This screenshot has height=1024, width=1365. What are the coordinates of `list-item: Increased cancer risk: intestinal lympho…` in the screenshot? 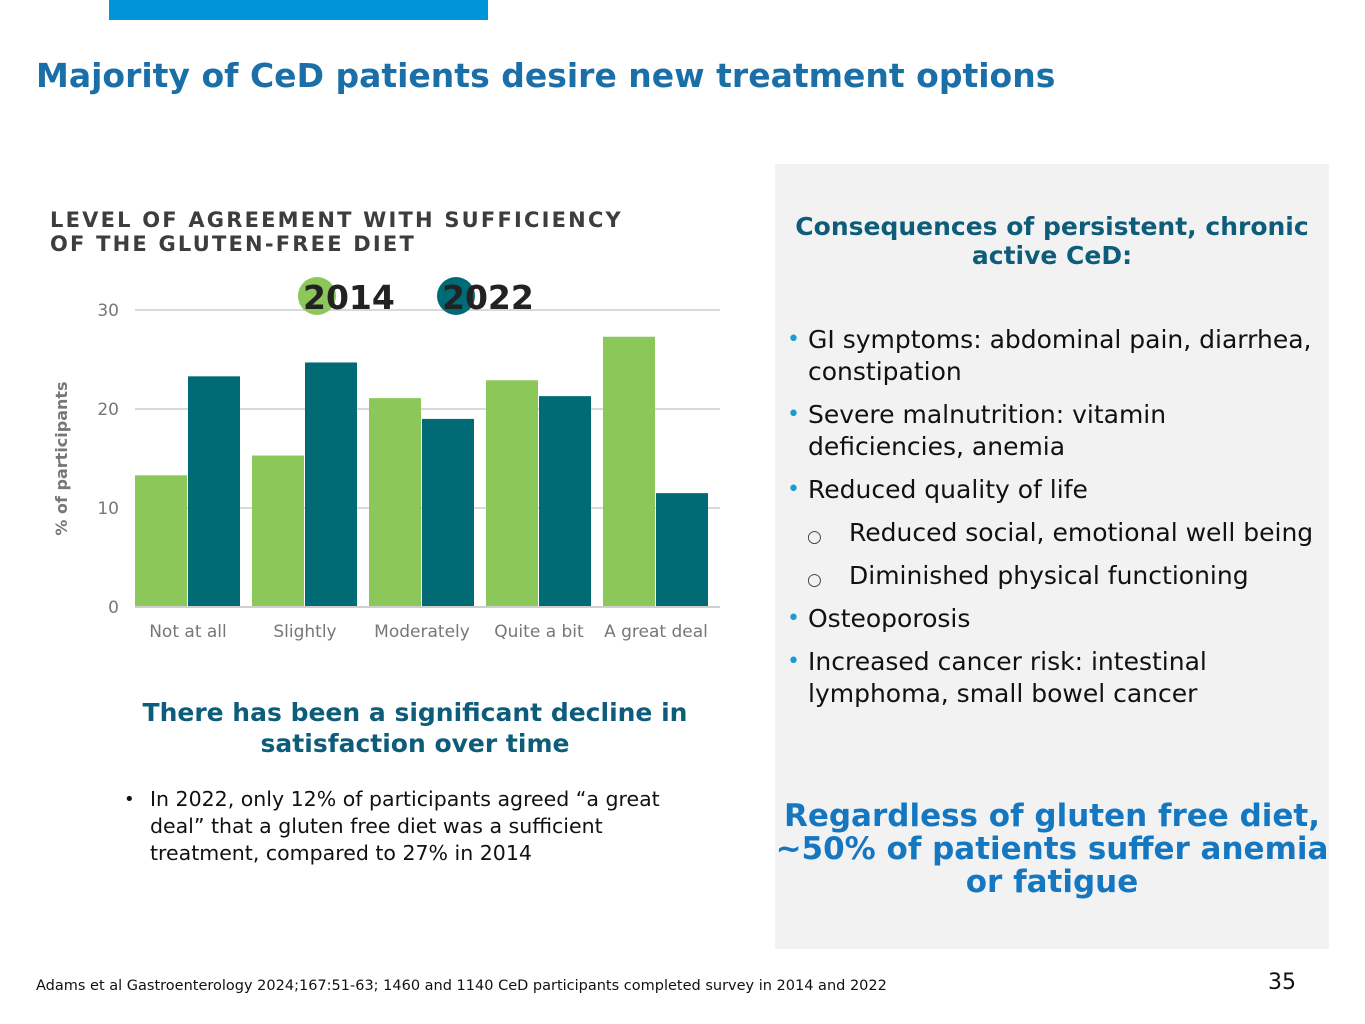 It's located at (1050, 678).